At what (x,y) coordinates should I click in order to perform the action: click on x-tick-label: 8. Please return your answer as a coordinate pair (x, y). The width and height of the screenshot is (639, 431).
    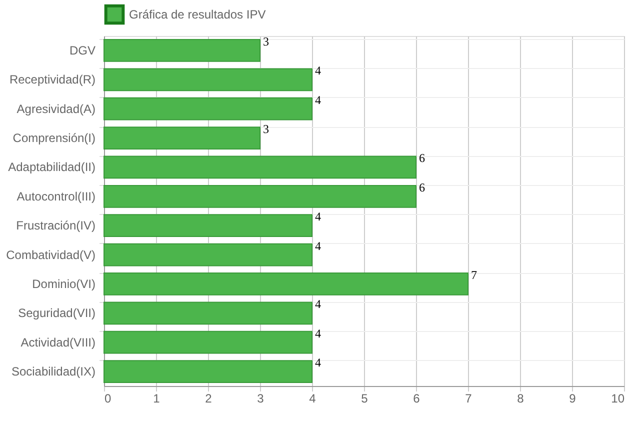
    Looking at the image, I should click on (520, 399).